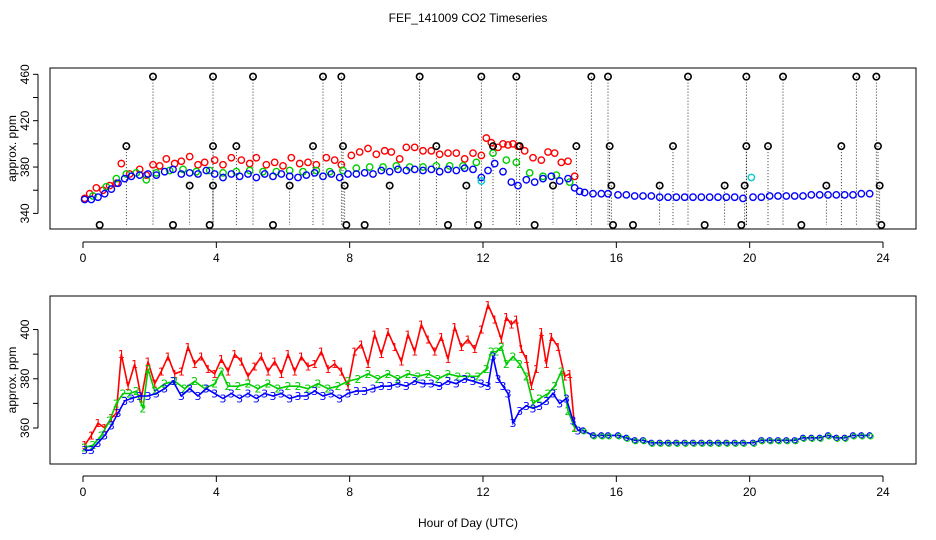  What do you see at coordinates (216, 492) in the screenshot?
I see `x-tick-label: 4` at bounding box center [216, 492].